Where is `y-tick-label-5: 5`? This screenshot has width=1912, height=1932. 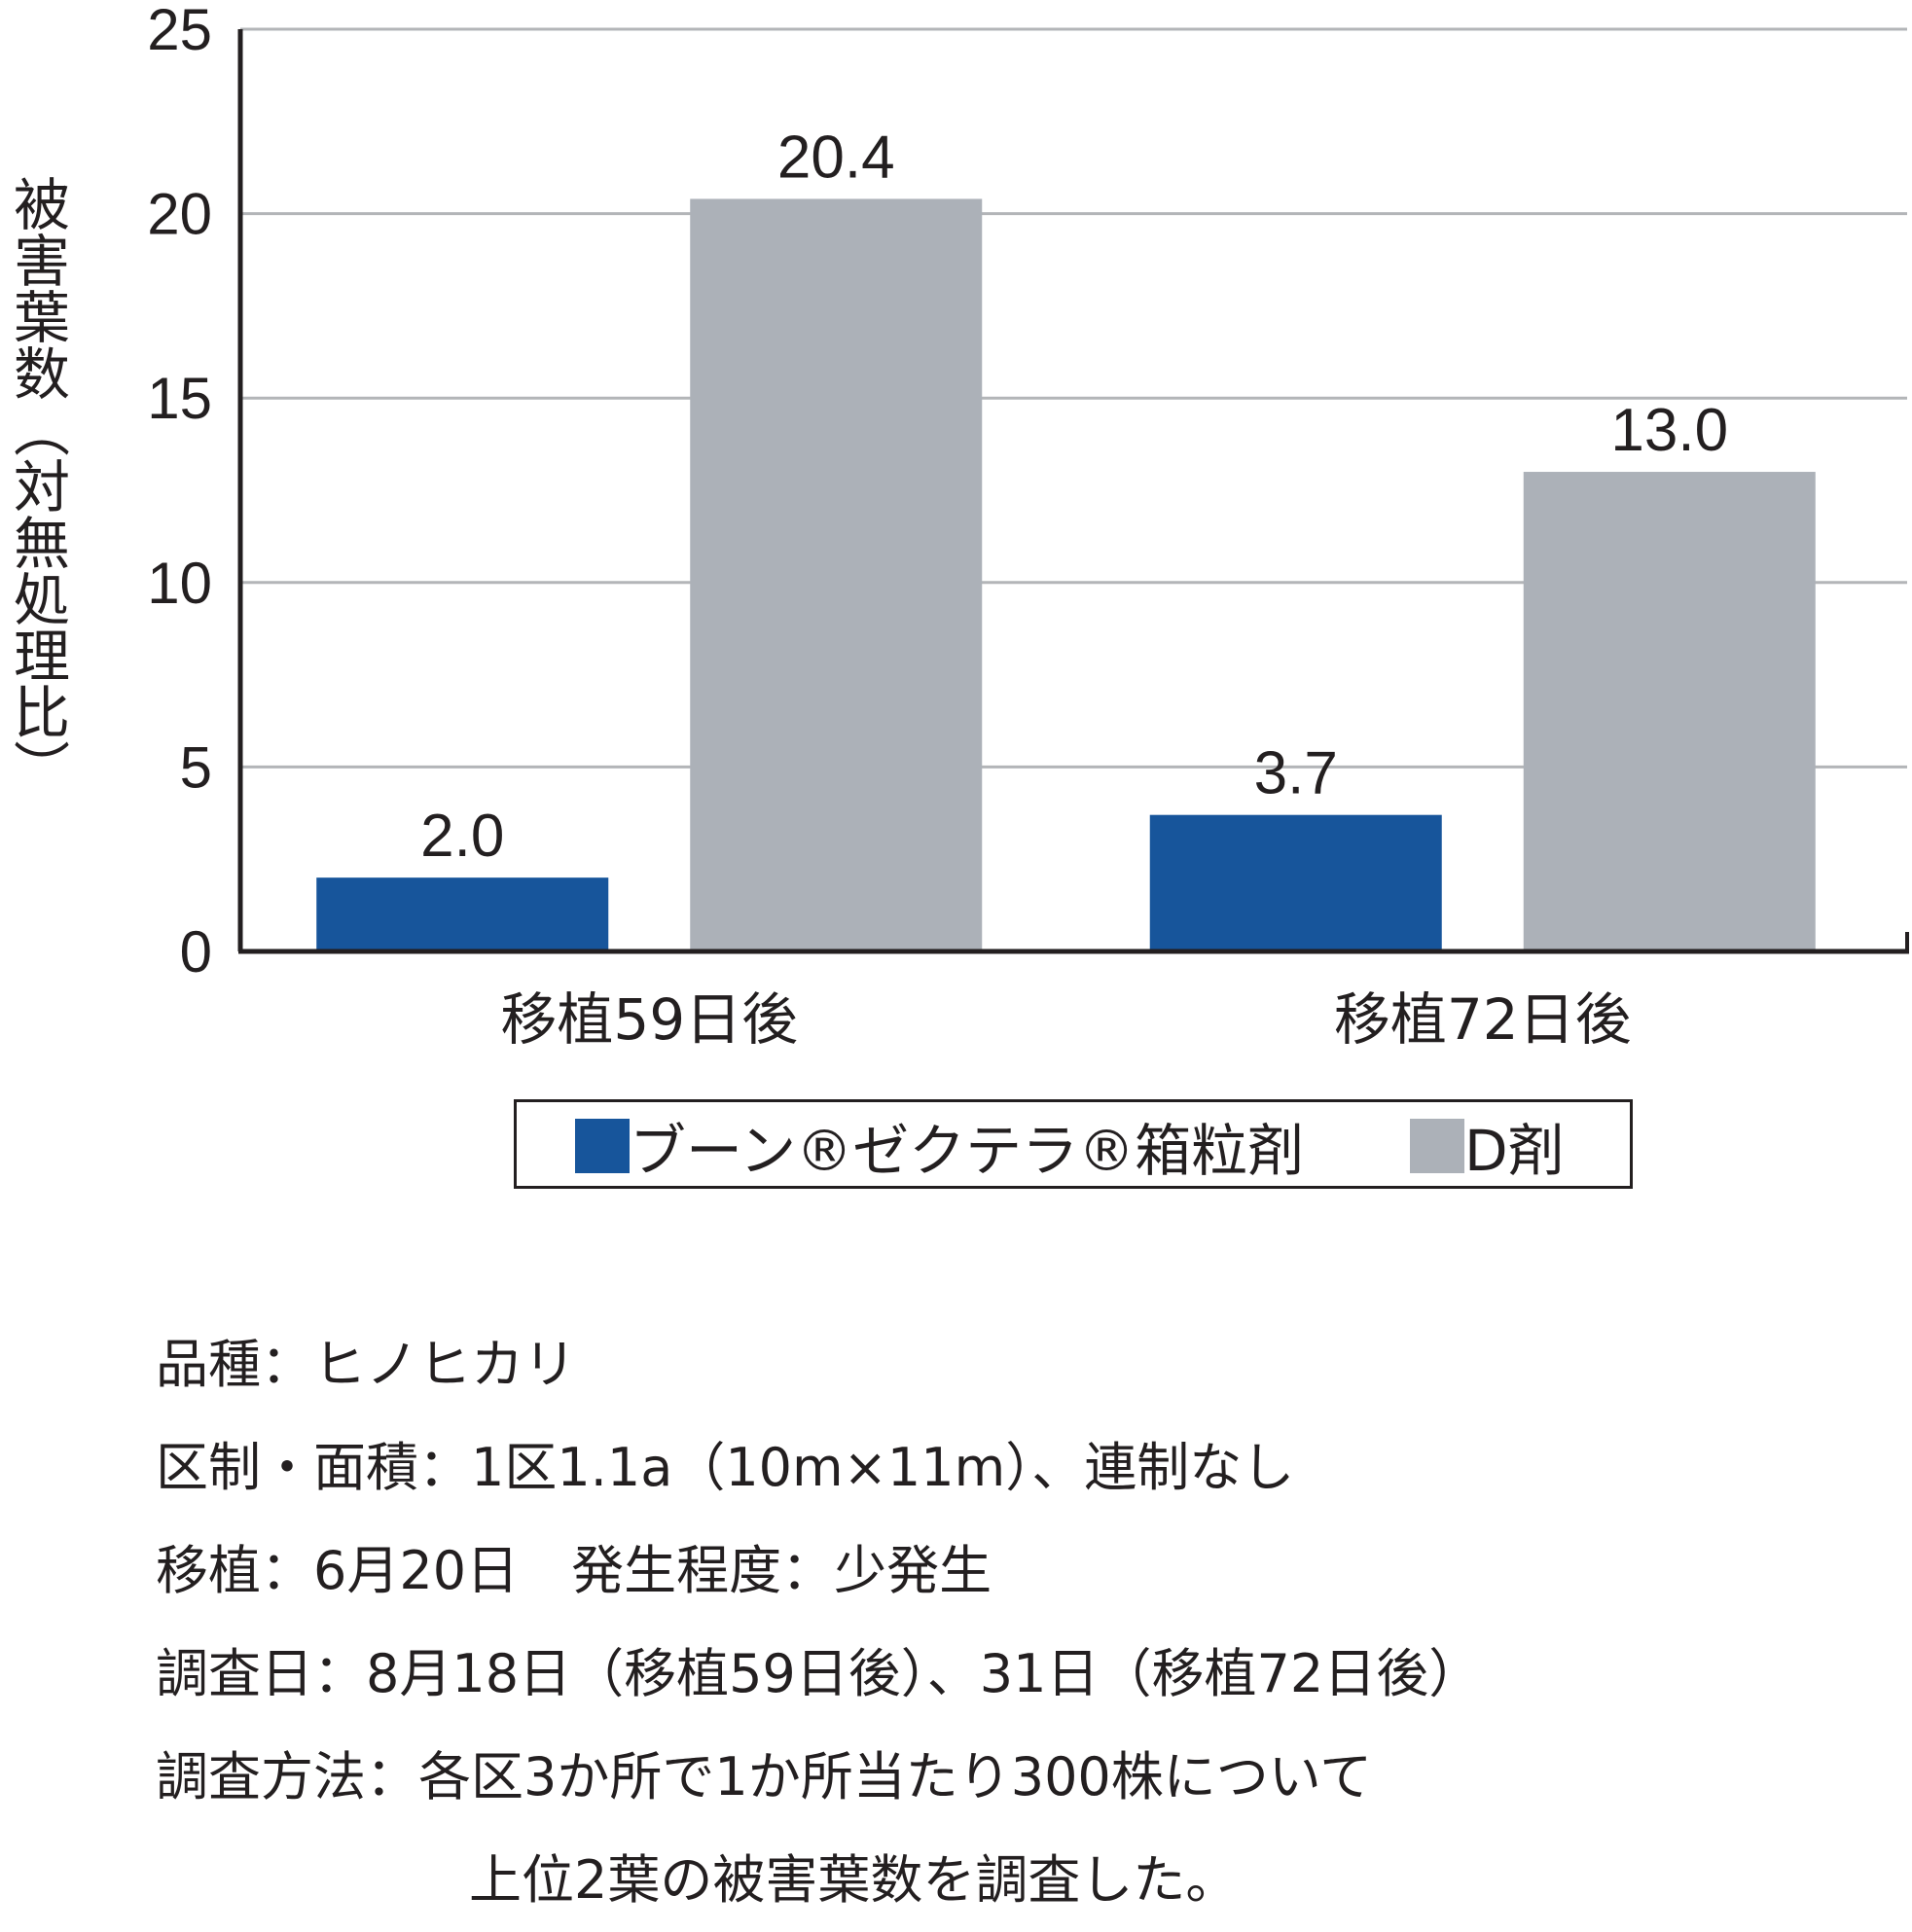
y-tick-label-5: 5 is located at coordinates (196, 767).